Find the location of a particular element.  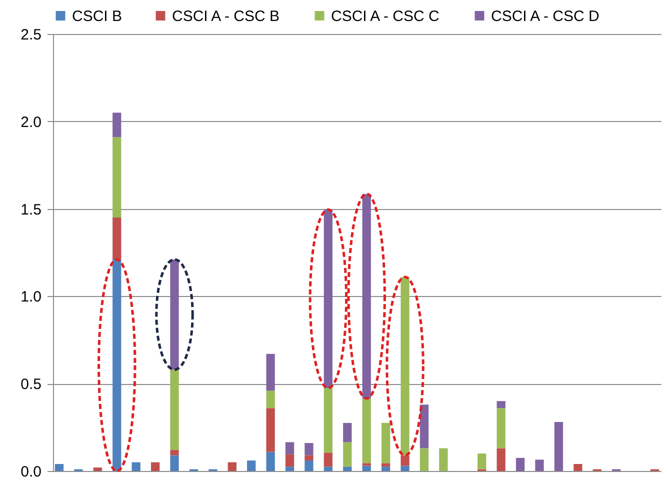

legend-label: CSCI A - CSC D is located at coordinates (545, 16).